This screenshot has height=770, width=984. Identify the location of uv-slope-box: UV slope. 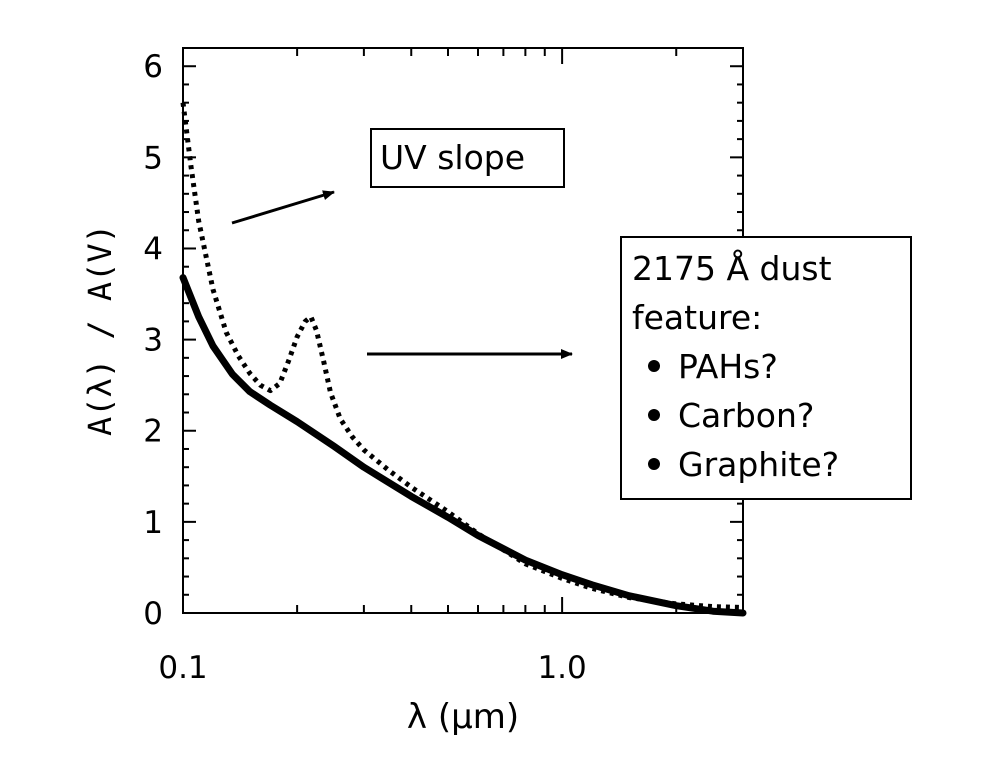
(467, 158).